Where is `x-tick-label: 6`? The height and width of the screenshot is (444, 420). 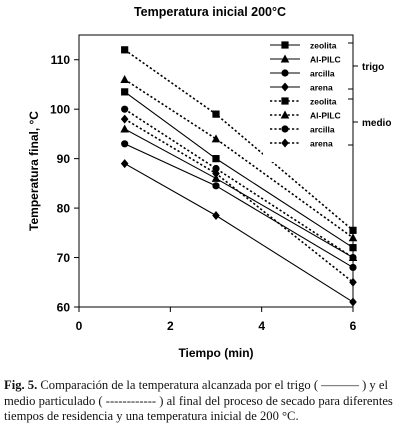 x-tick-label: 6 is located at coordinates (353, 326).